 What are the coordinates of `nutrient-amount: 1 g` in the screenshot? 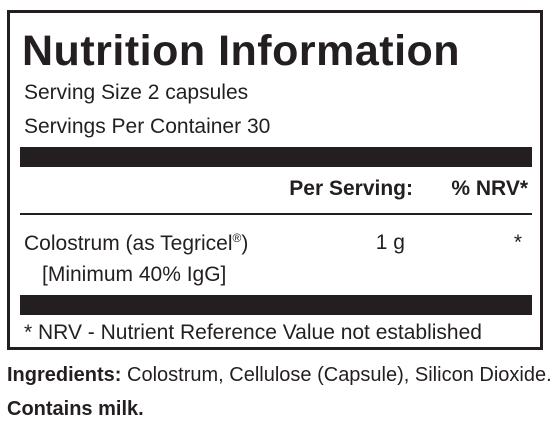 It's located at (390, 242).